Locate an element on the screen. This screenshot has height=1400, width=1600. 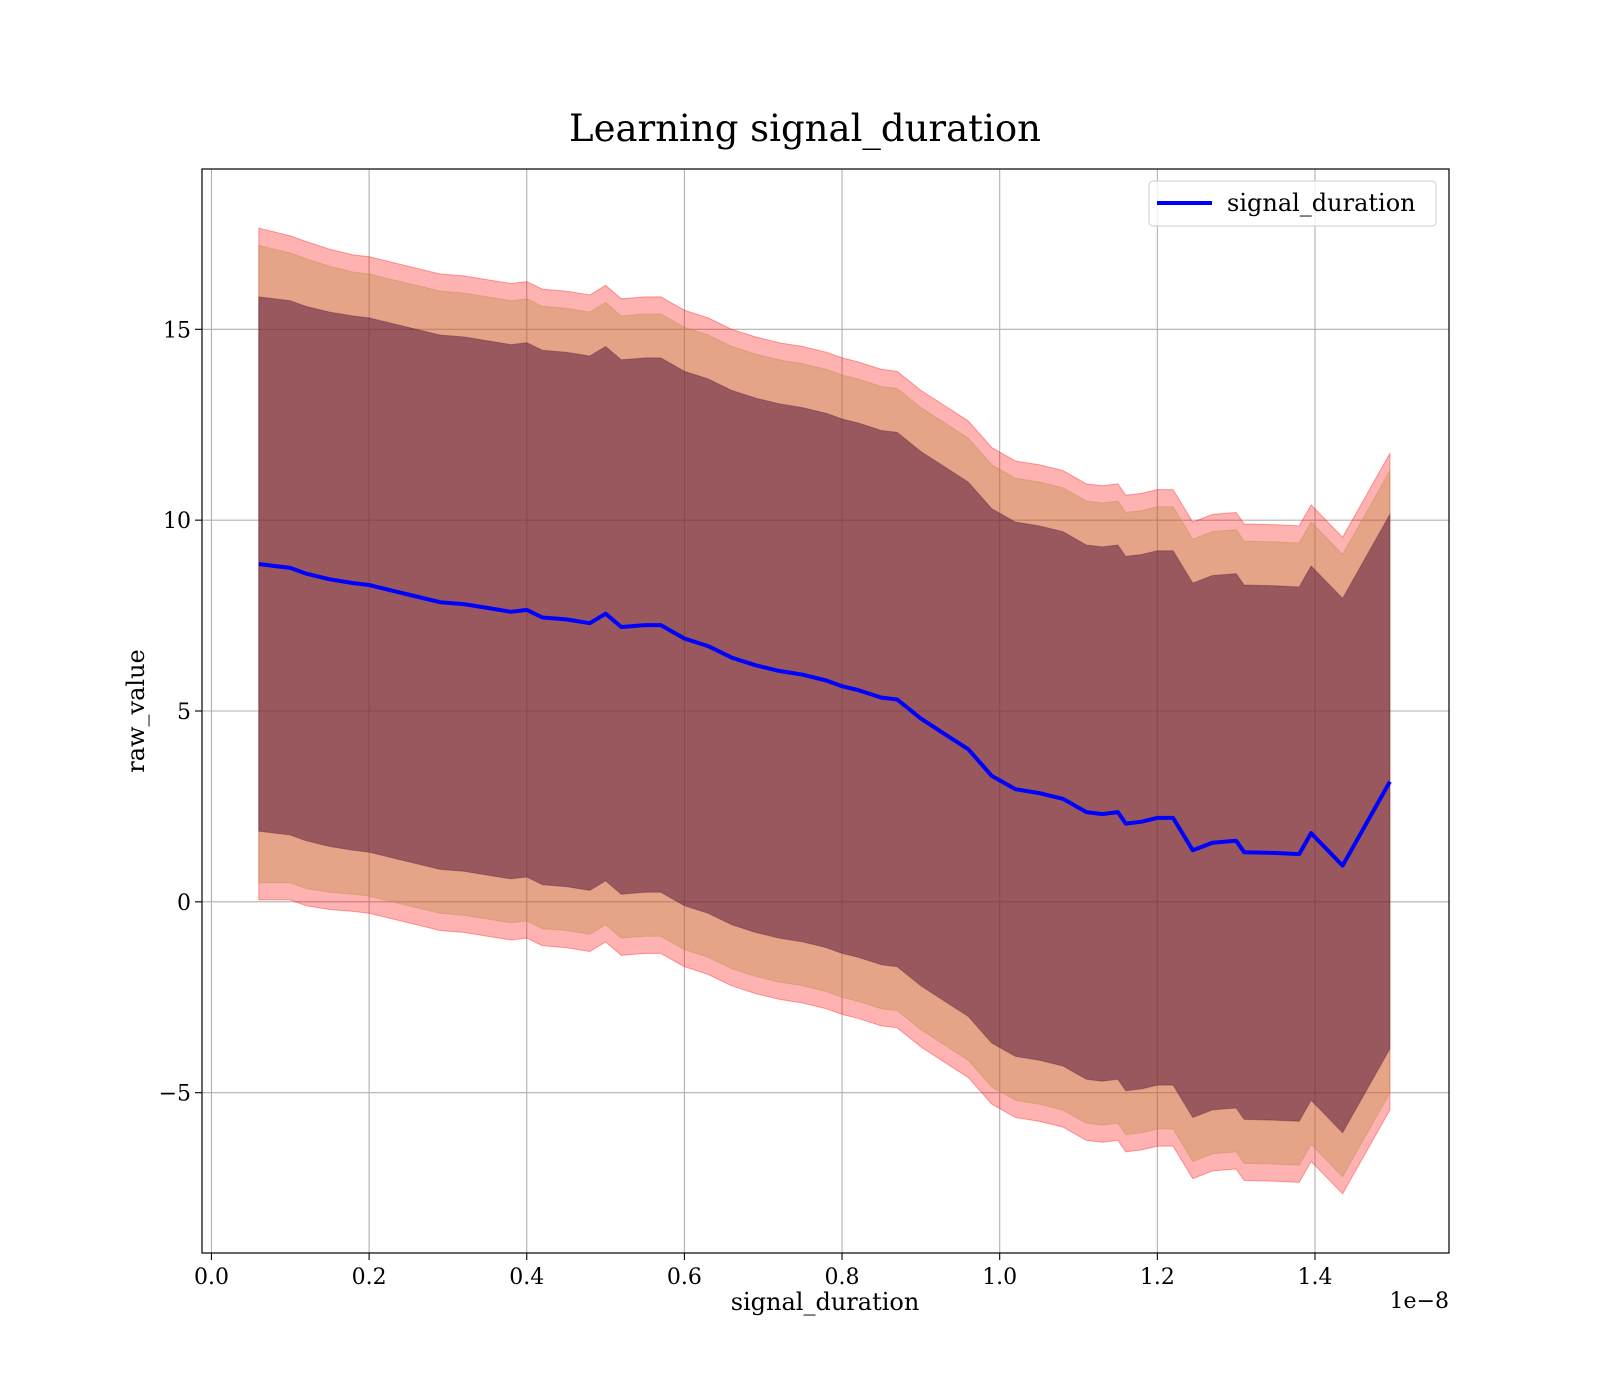
y-tick-label: 15 is located at coordinates (177, 330).